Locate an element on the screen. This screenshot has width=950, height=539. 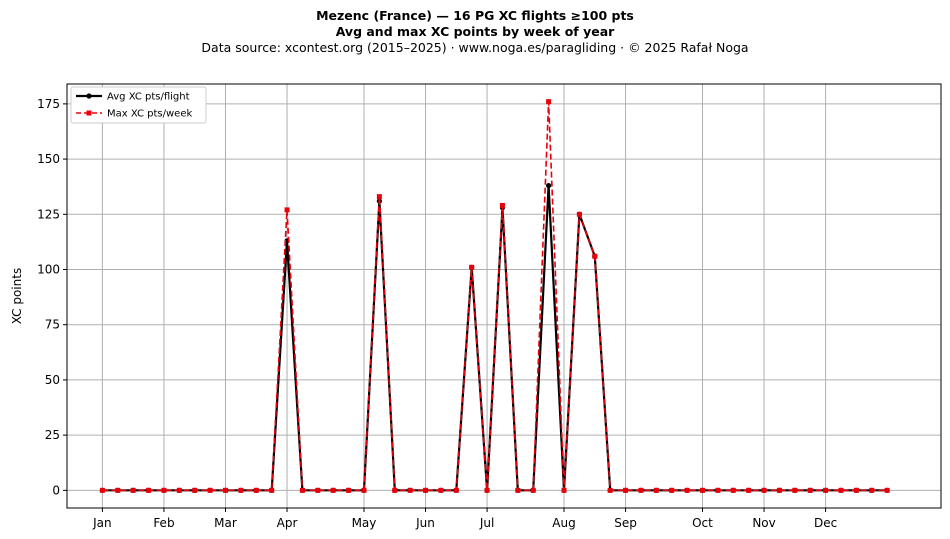
x-tick-label: Dec is located at coordinates (825, 523).